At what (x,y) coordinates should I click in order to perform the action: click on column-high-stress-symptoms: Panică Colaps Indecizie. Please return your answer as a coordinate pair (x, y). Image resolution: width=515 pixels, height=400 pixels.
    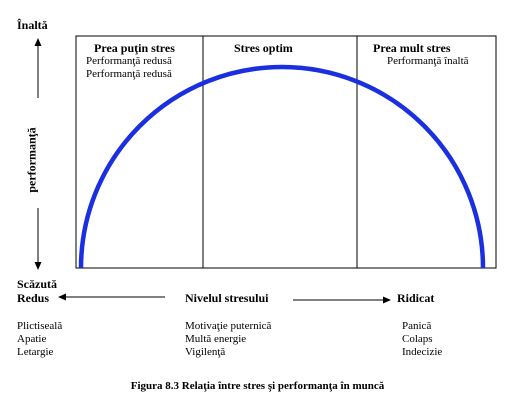
    Looking at the image, I should click on (422, 339).